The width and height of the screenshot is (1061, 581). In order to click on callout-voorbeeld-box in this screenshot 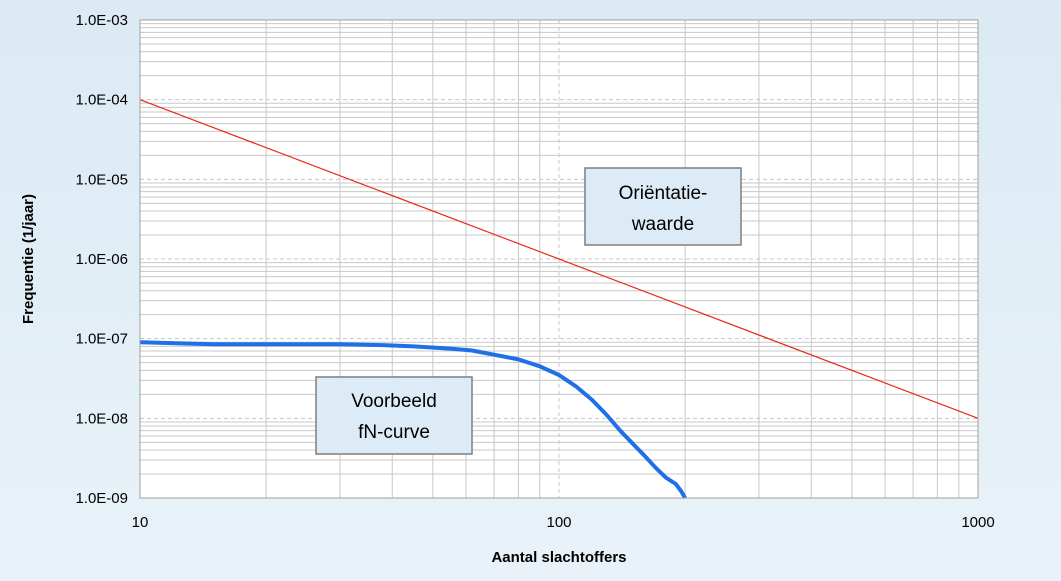, I will do `click(394, 415)`.